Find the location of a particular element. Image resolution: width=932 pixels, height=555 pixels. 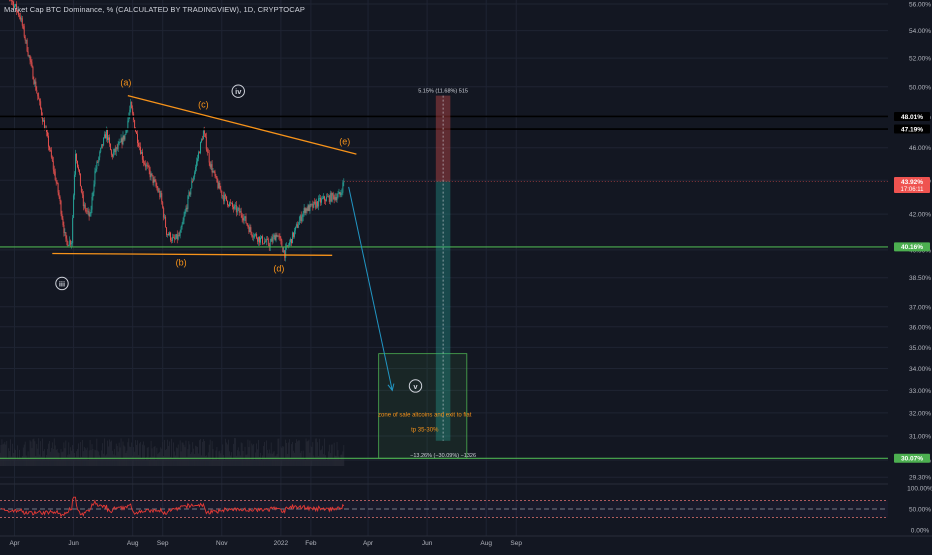

y-tick-label: 36.00% is located at coordinates (920, 327).